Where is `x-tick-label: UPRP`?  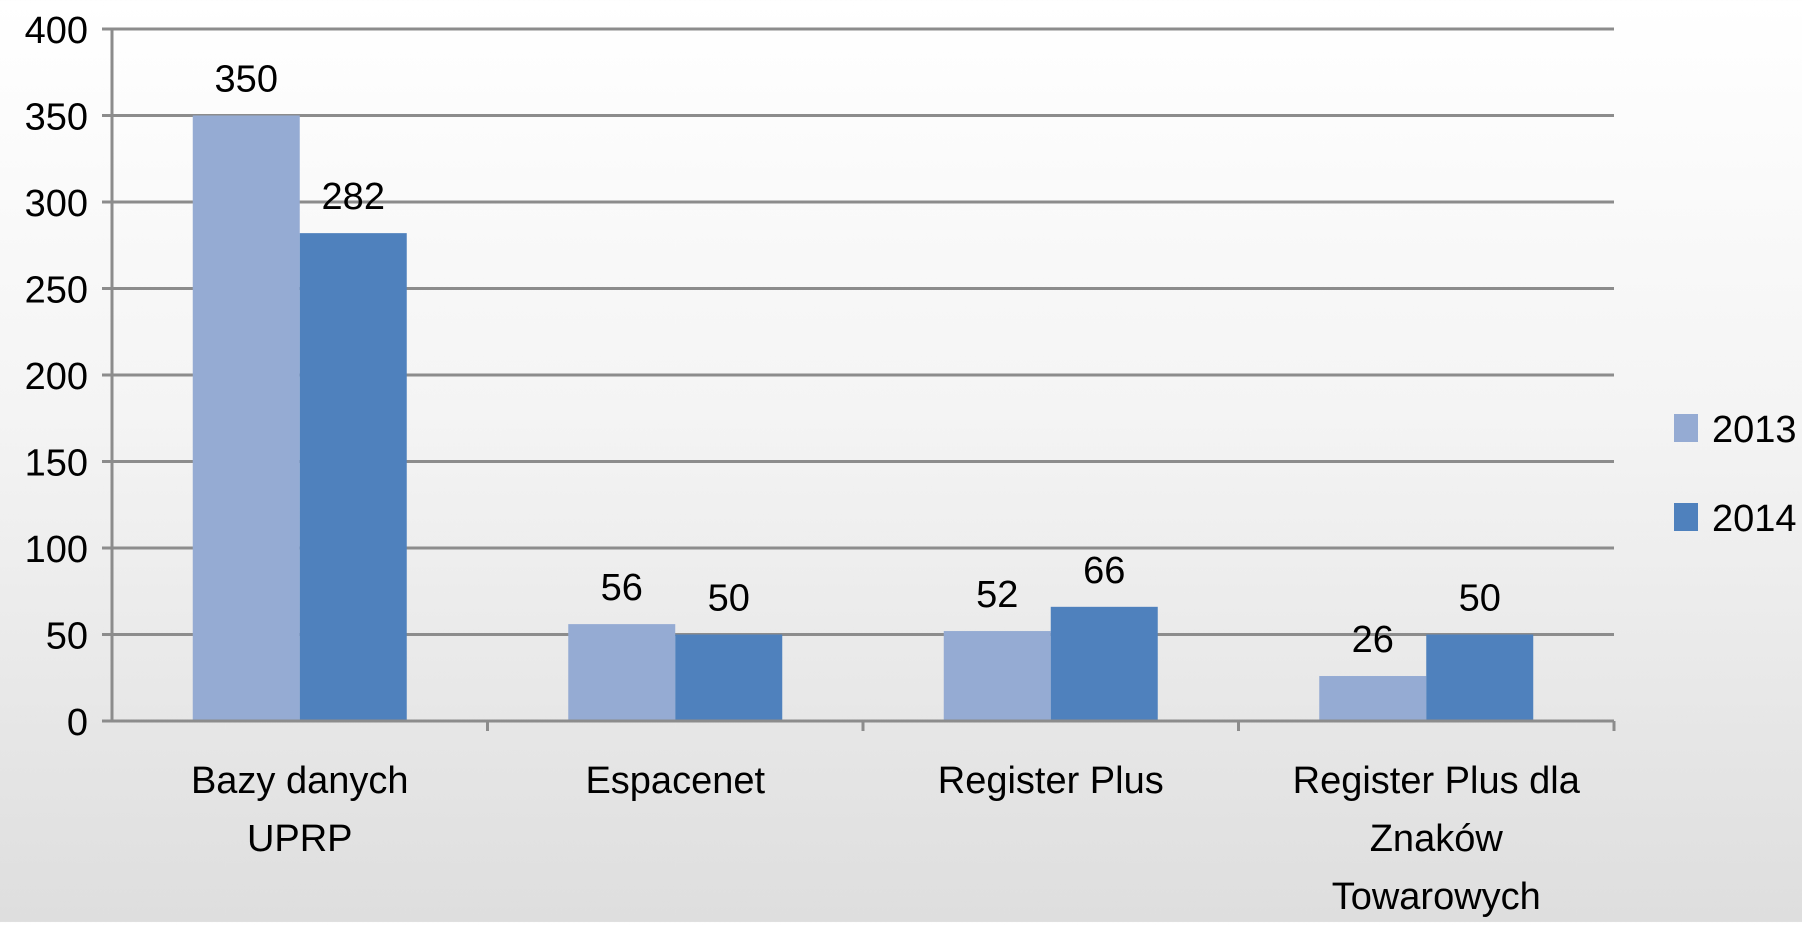 x-tick-label: UPRP is located at coordinates (300, 839).